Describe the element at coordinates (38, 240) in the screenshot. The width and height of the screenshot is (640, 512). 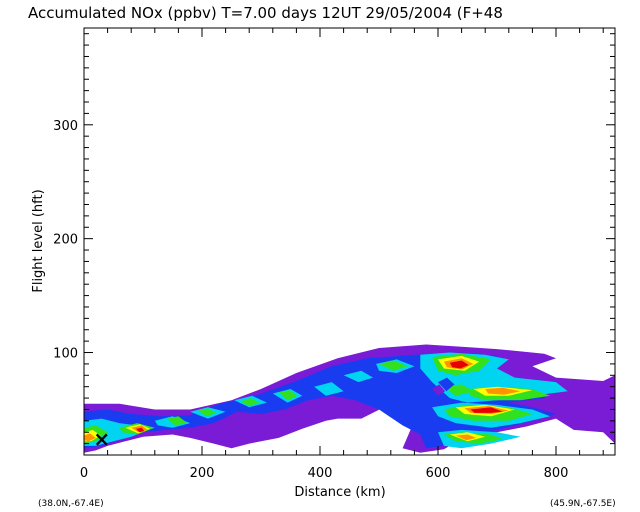
I see `y-axis-label: Flight level (hft)` at that location.